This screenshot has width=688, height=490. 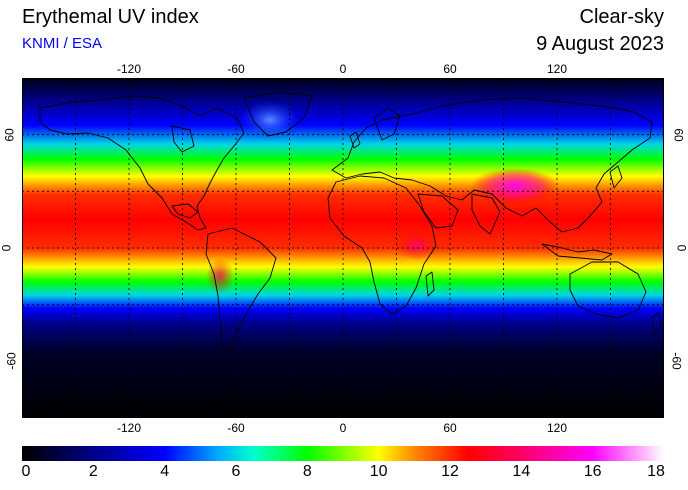 I want to click on map-title: Erythemal UV index, so click(x=110, y=17).